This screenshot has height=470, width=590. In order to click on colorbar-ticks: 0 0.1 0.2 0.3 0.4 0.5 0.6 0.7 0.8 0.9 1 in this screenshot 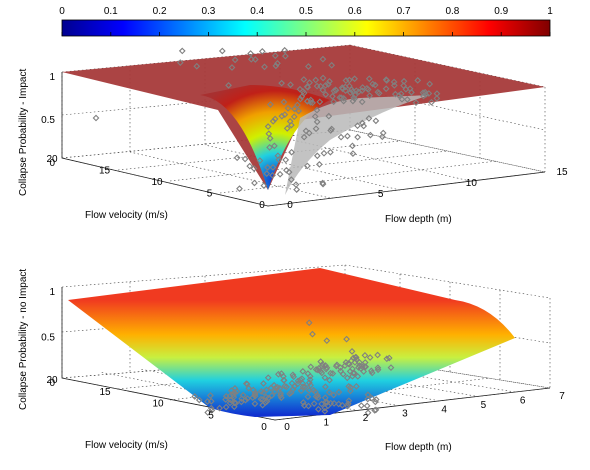, I will do `click(306, 21)`.